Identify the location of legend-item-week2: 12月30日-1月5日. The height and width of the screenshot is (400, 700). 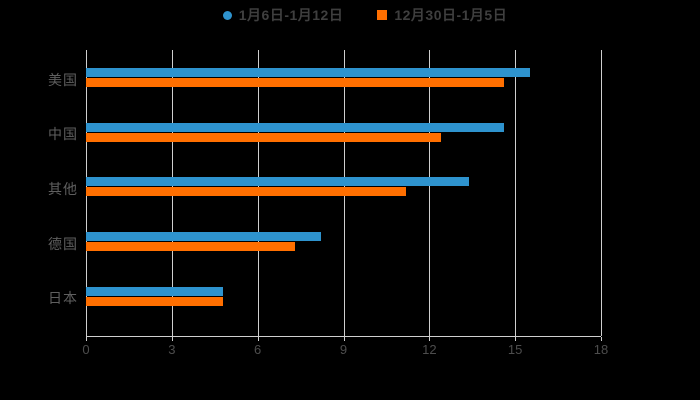
(442, 15).